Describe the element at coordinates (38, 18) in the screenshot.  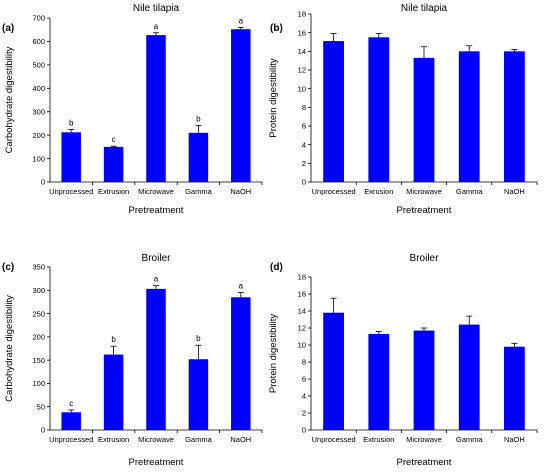
I see `y-tick-label: 700` at that location.